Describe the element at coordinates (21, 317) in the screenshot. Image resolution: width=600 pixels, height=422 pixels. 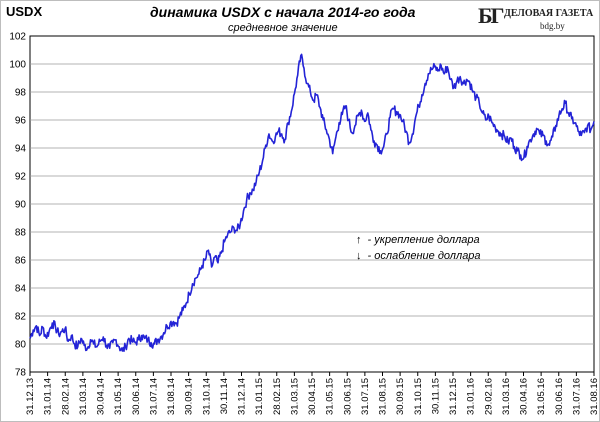
I see `y-tick-label: 82` at that location.